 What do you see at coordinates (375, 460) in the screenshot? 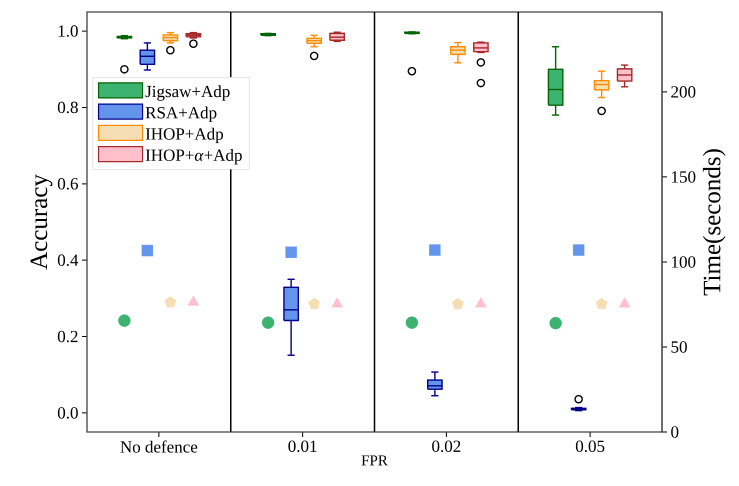
I see `x-axis-title: FPR` at bounding box center [375, 460].